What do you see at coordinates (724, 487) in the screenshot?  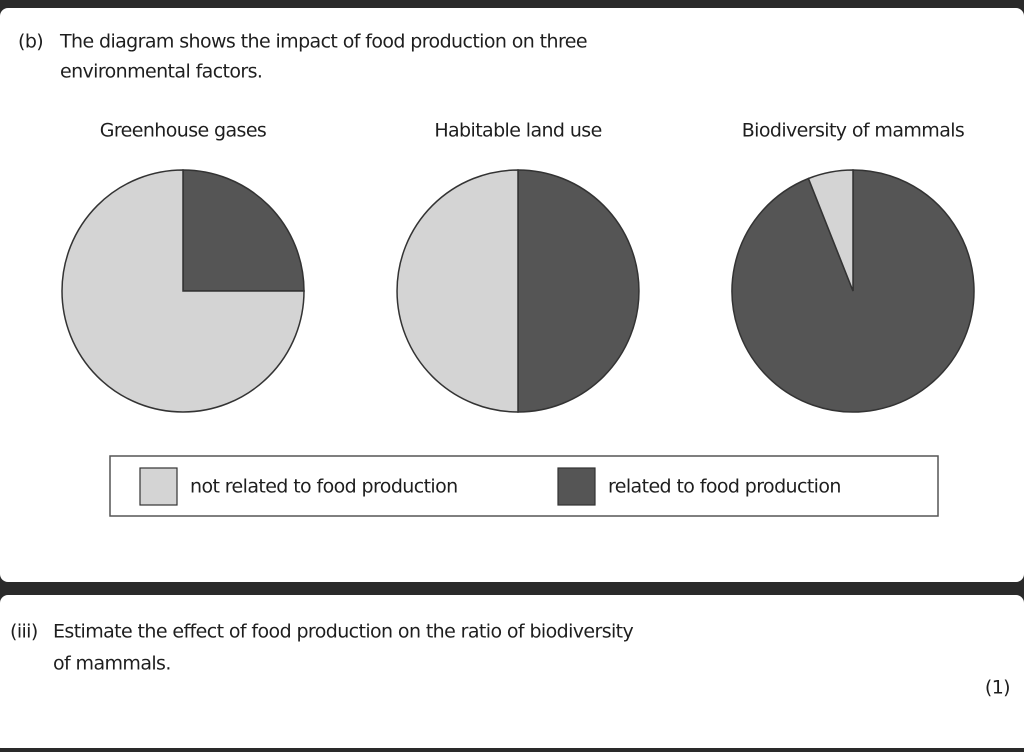 I see `legend-label: related to food production` at bounding box center [724, 487].